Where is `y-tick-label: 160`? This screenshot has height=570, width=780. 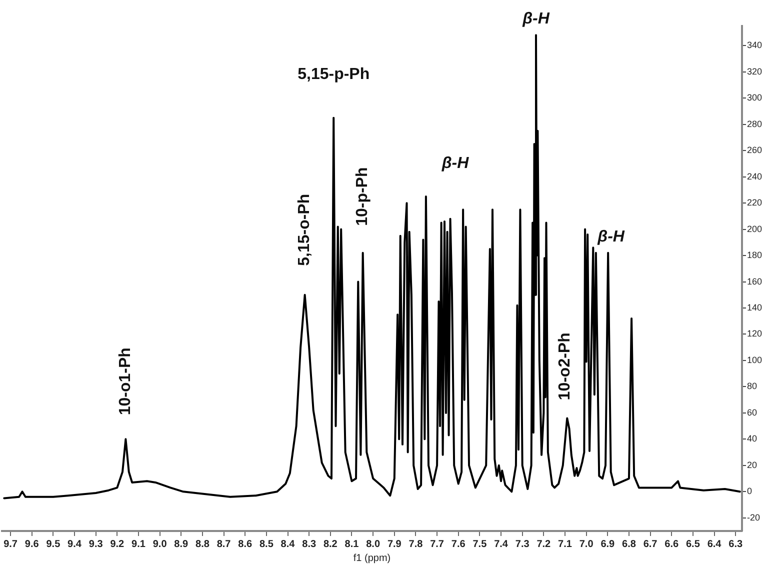 y-tick-label: 160 is located at coordinates (754, 281).